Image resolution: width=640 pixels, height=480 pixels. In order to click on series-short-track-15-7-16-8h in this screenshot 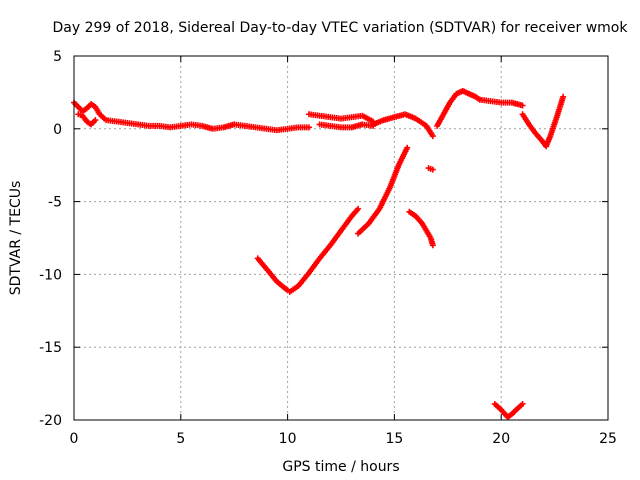, I will do `click(421, 228)`.